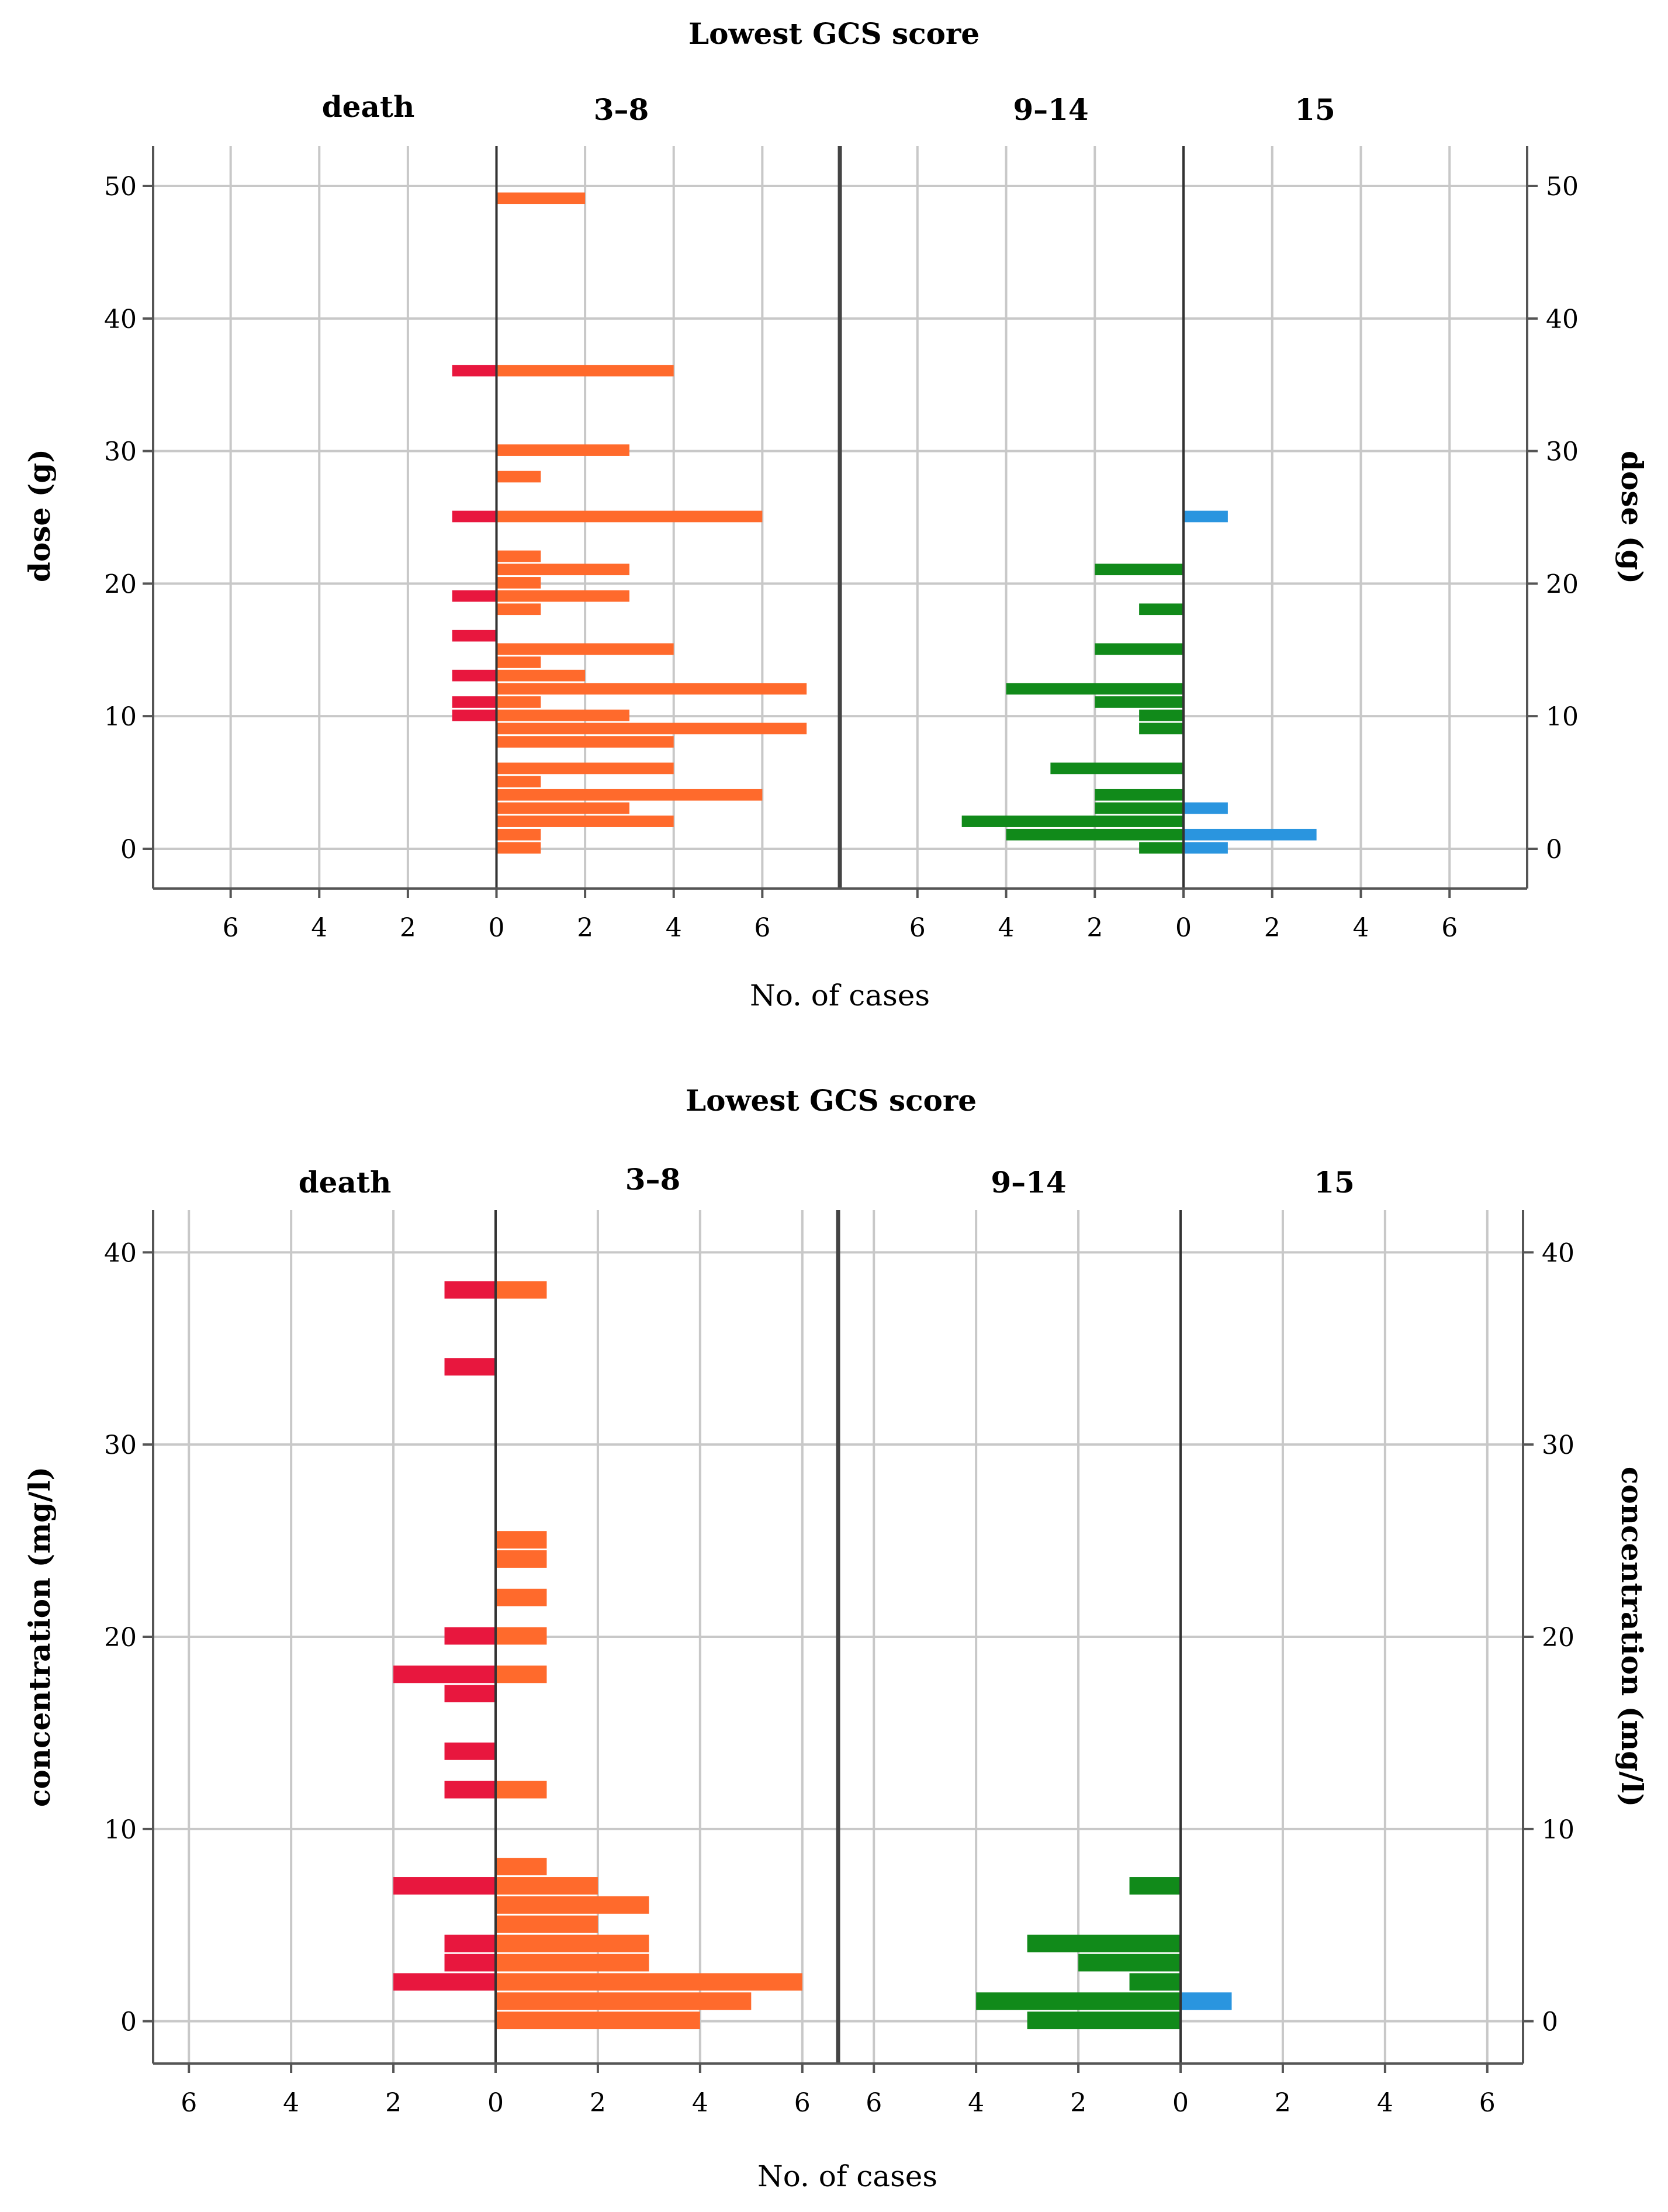  What do you see at coordinates (368, 106) in the screenshot?
I see `panel-label-death: death` at bounding box center [368, 106].